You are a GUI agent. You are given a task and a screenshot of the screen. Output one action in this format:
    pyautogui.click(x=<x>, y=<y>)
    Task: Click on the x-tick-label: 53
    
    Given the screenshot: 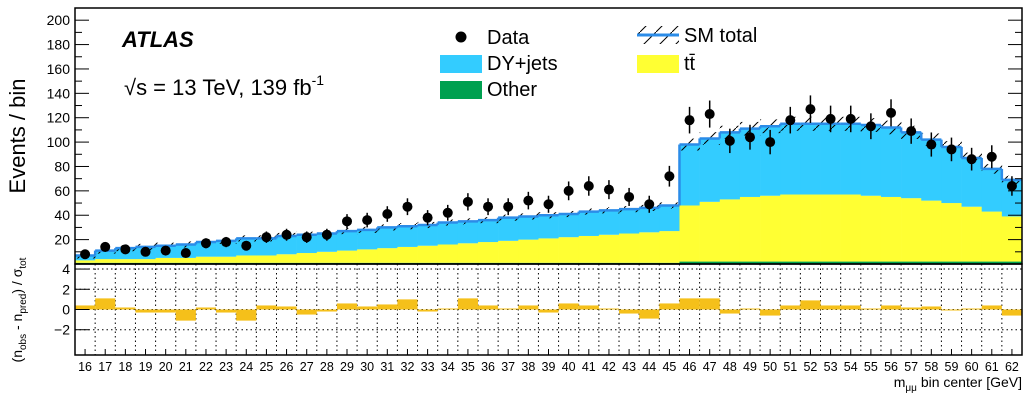 What is the action you would take?
    pyautogui.click(x=831, y=367)
    